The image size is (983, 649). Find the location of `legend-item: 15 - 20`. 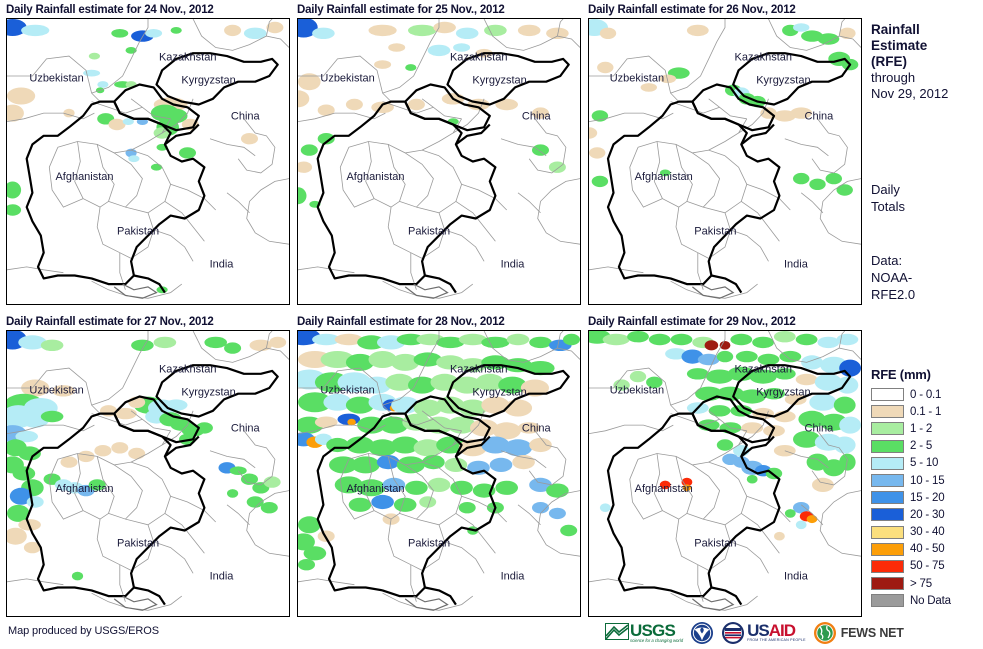

legend-item: 15 - 20 is located at coordinates (927, 497).